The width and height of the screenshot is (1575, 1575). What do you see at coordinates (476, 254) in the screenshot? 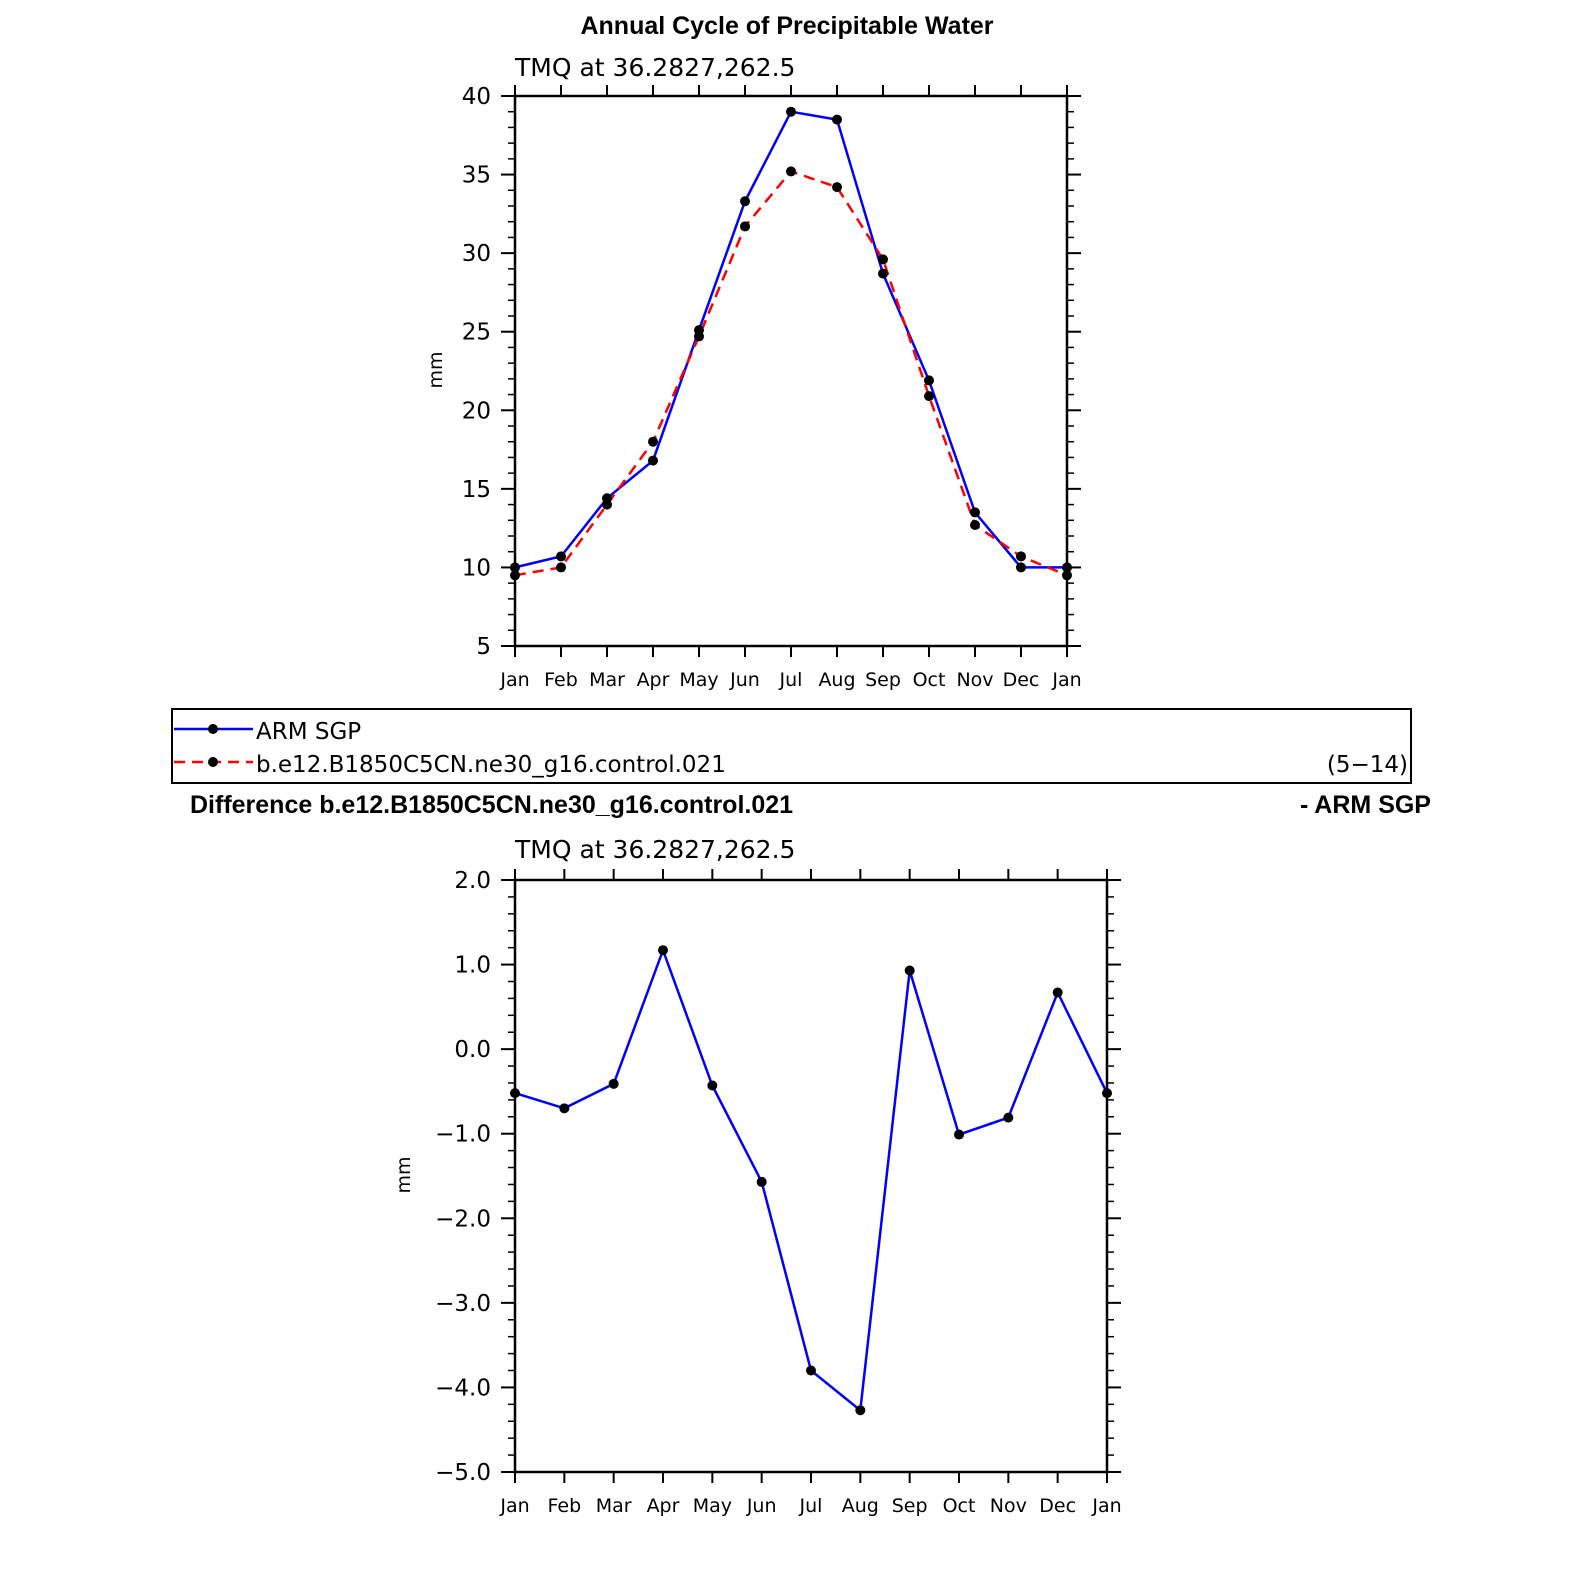
I see `y-tick-label: 30` at bounding box center [476, 254].